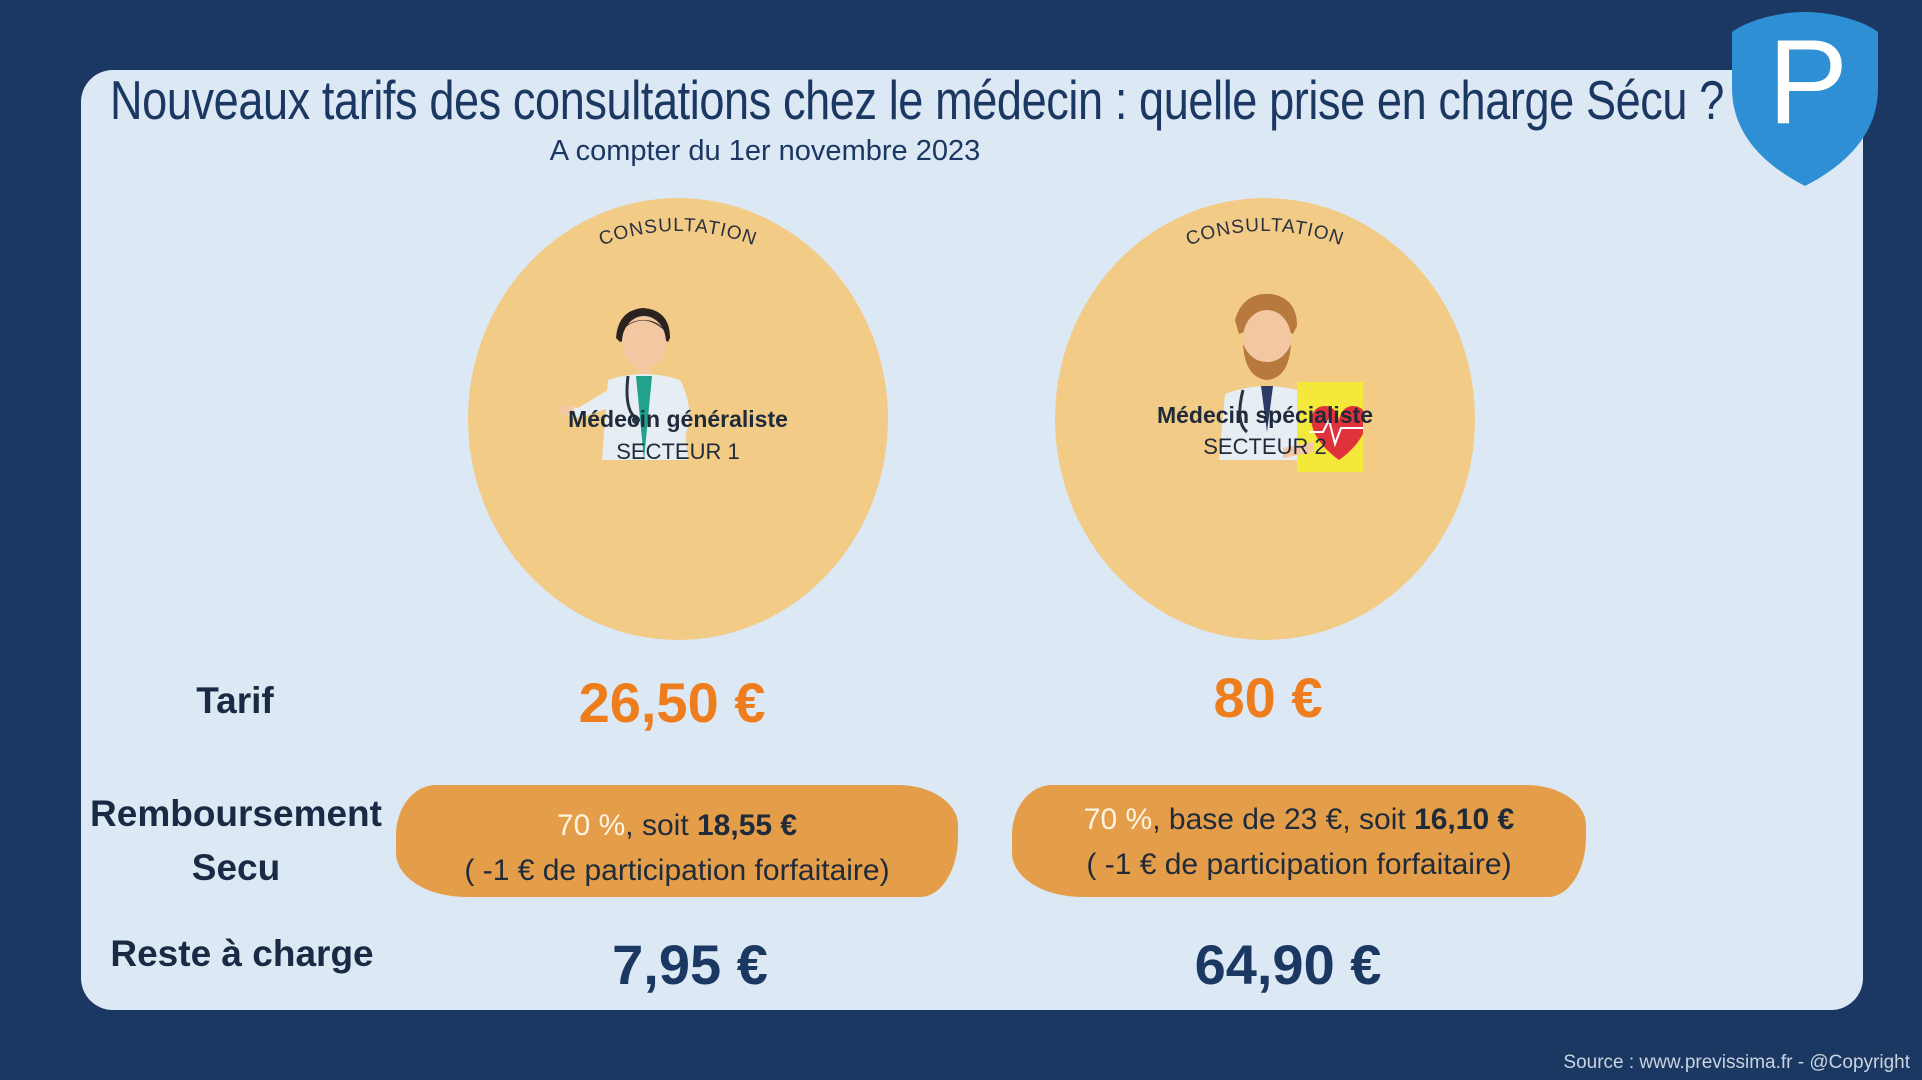  I want to click on consultation-arc-1: CONSULTATION, so click(678, 232).